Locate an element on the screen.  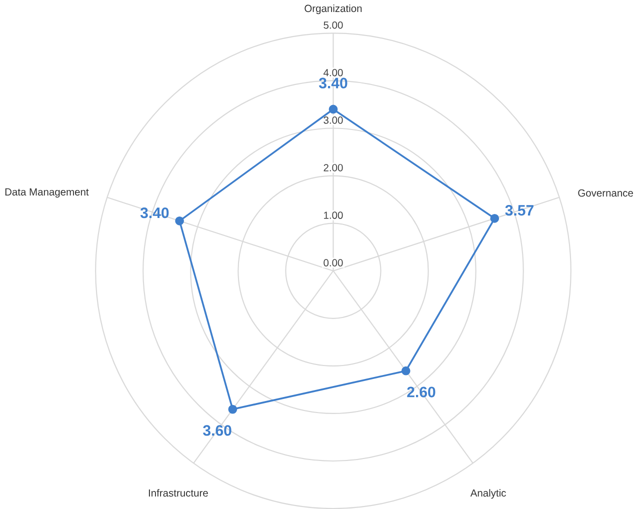
y-tick-label: 3.00 is located at coordinates (333, 120).